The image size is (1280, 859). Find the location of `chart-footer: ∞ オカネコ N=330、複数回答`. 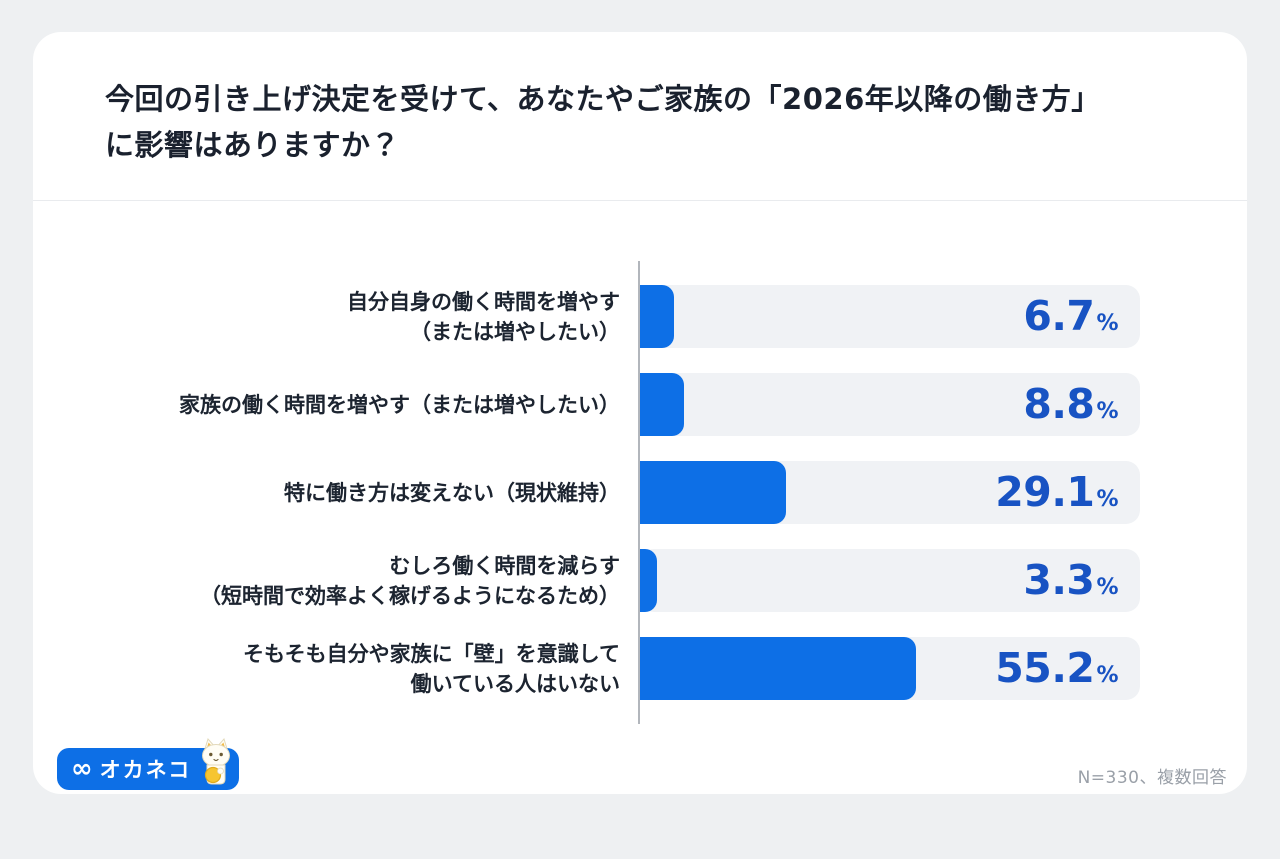

chart-footer: ∞ オカネコ N=330、複数回答 is located at coordinates (640, 745).